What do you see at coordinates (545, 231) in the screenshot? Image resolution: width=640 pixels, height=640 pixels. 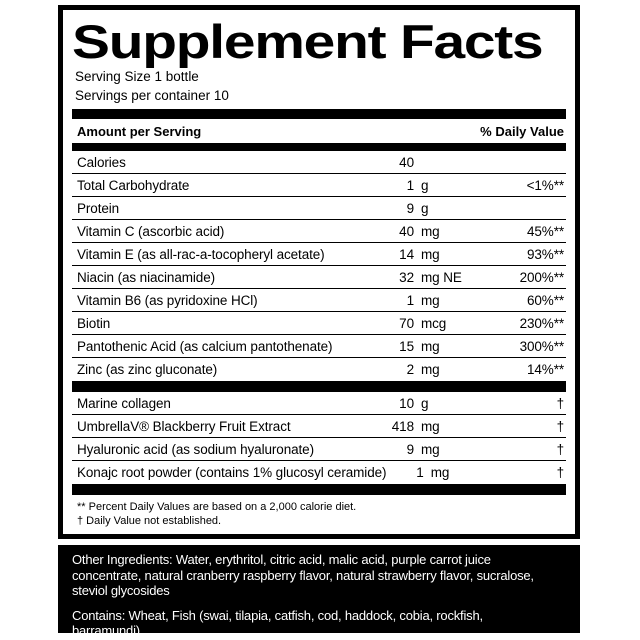 I see `nutrient-daily-value: 45%**` at bounding box center [545, 231].